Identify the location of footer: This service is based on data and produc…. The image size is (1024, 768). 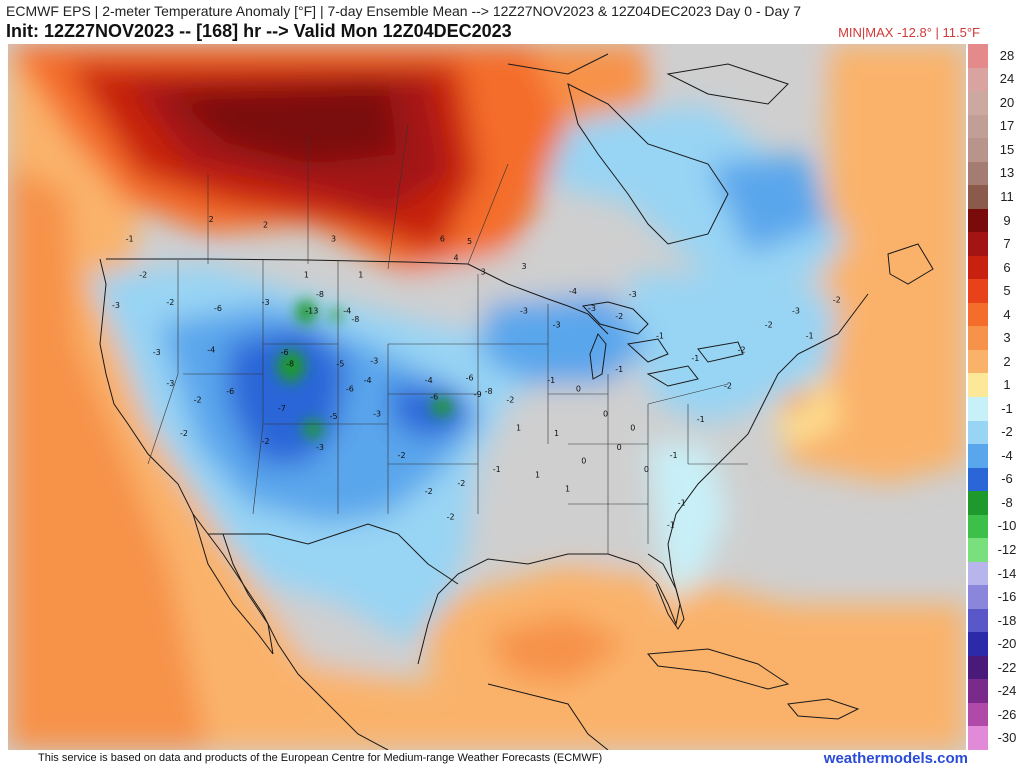
(512, 759).